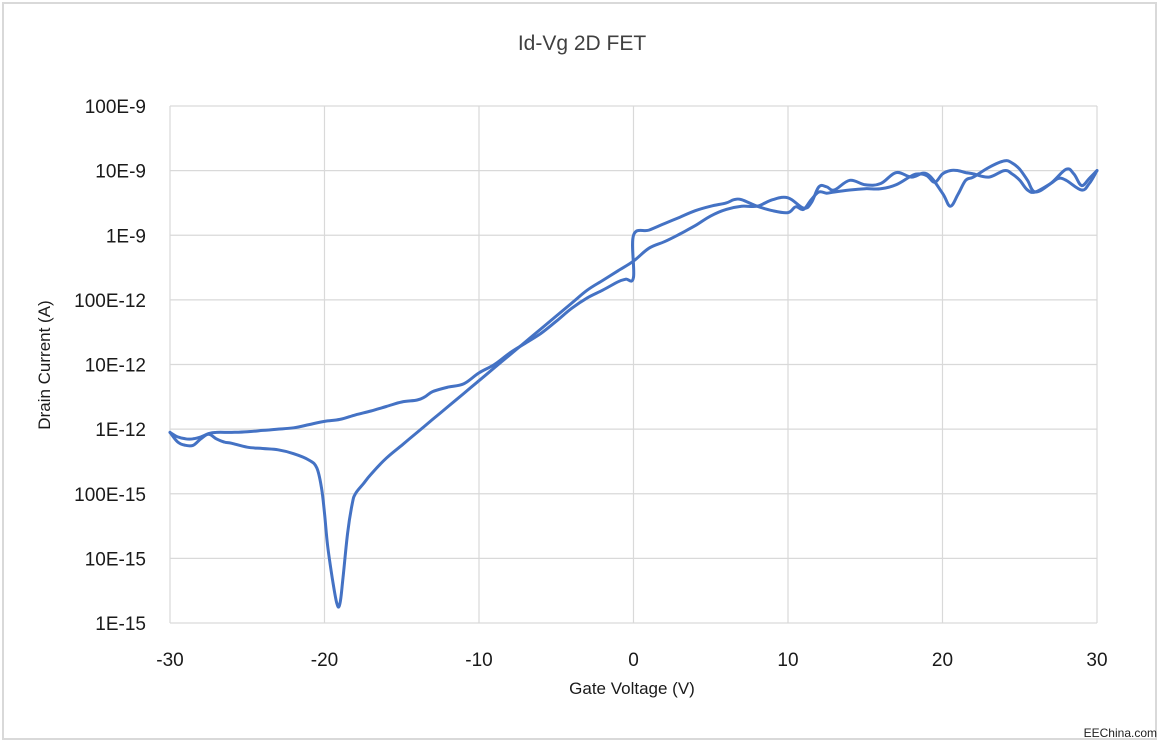 The image size is (1166, 746). I want to click on y-axis-label: Drain Current (A), so click(44, 364).